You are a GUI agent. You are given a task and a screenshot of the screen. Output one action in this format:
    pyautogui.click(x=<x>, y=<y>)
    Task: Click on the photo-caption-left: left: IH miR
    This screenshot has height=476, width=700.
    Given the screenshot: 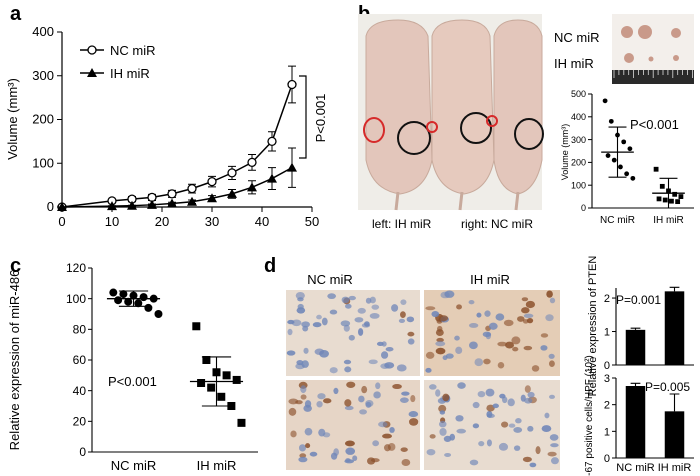 What is the action you would take?
    pyautogui.click(x=402, y=224)
    